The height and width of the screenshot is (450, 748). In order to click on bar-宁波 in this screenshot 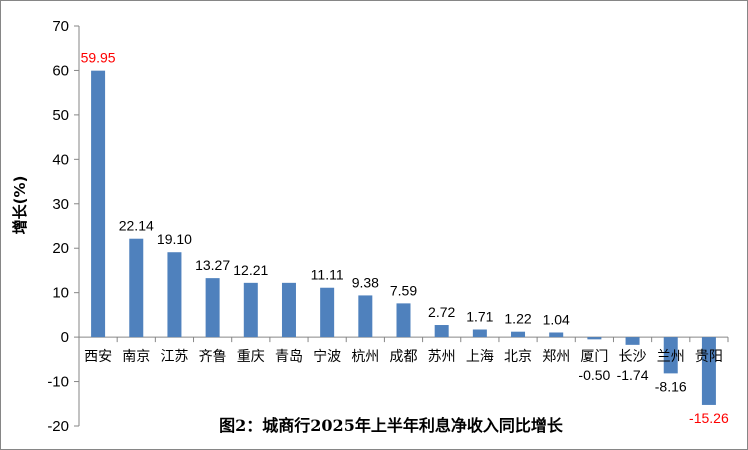, I will do `click(327, 312)`.